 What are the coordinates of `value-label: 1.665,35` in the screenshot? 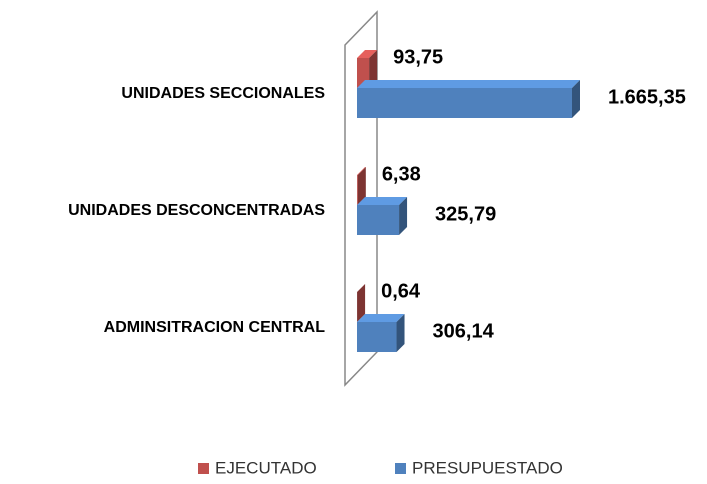 It's located at (647, 97).